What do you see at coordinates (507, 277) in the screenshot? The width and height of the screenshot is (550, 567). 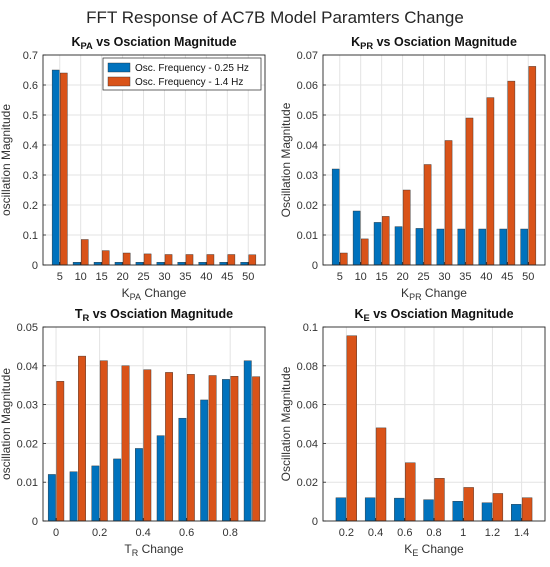 I see `x-tick-label: 45` at bounding box center [507, 277].